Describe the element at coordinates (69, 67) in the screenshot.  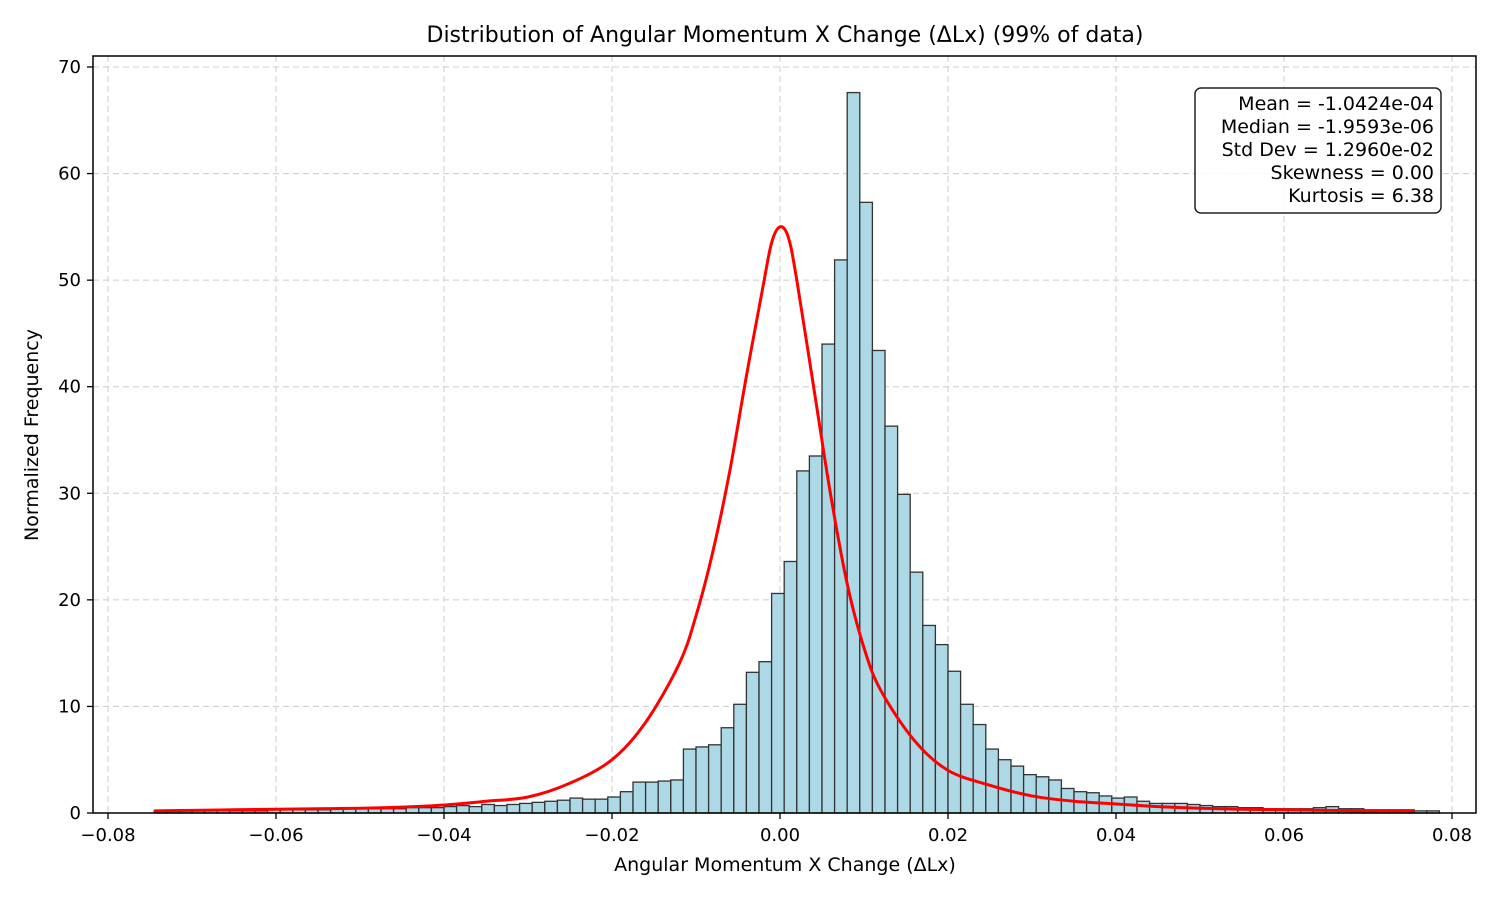
I see `y-tick-label: 70` at that location.